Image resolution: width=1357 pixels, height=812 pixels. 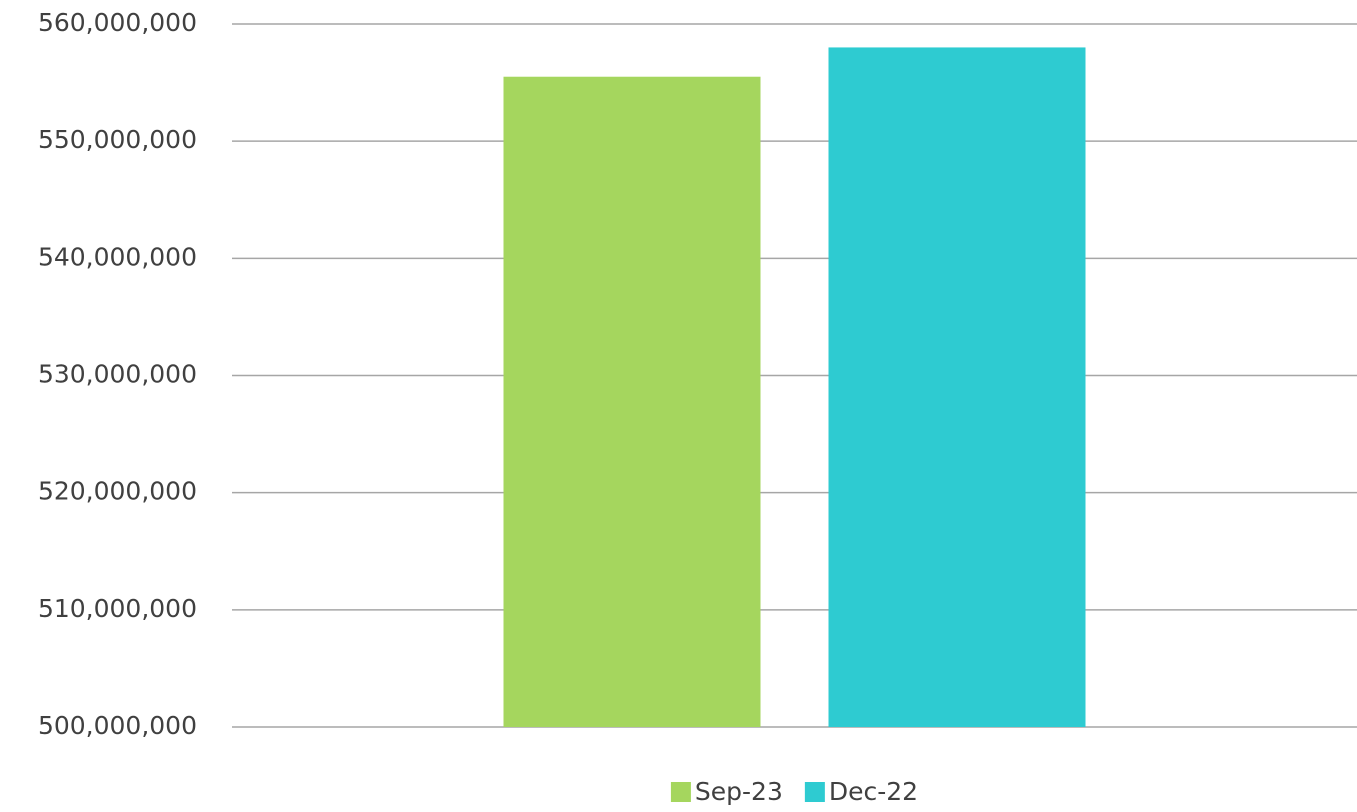 I want to click on y-tick-label: 500,000,000, so click(x=117, y=725).